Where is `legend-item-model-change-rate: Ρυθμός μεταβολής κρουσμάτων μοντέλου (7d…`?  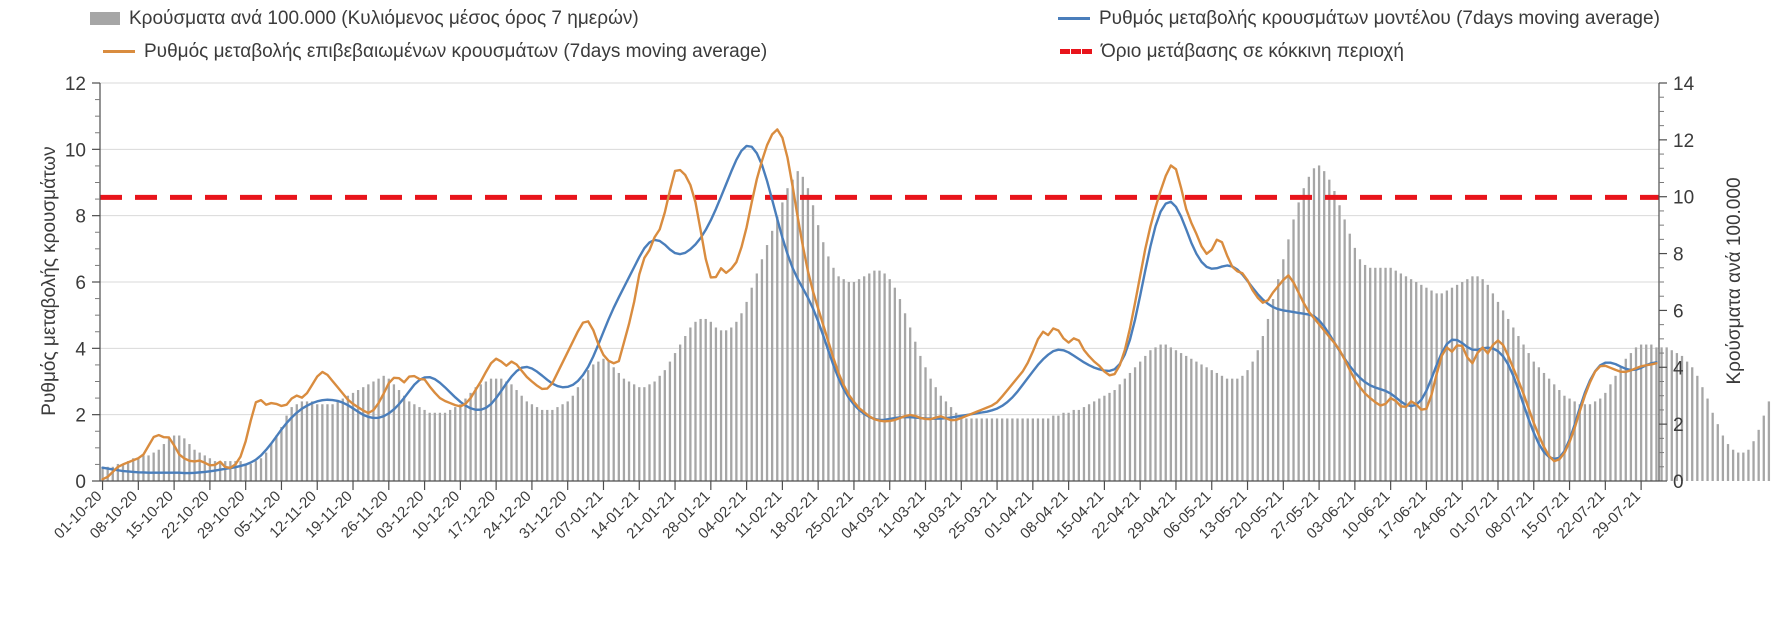
legend-item-model-change-rate: Ρυθμός μεταβολής κρουσμάτων μοντέλου (7d… is located at coordinates (1359, 18).